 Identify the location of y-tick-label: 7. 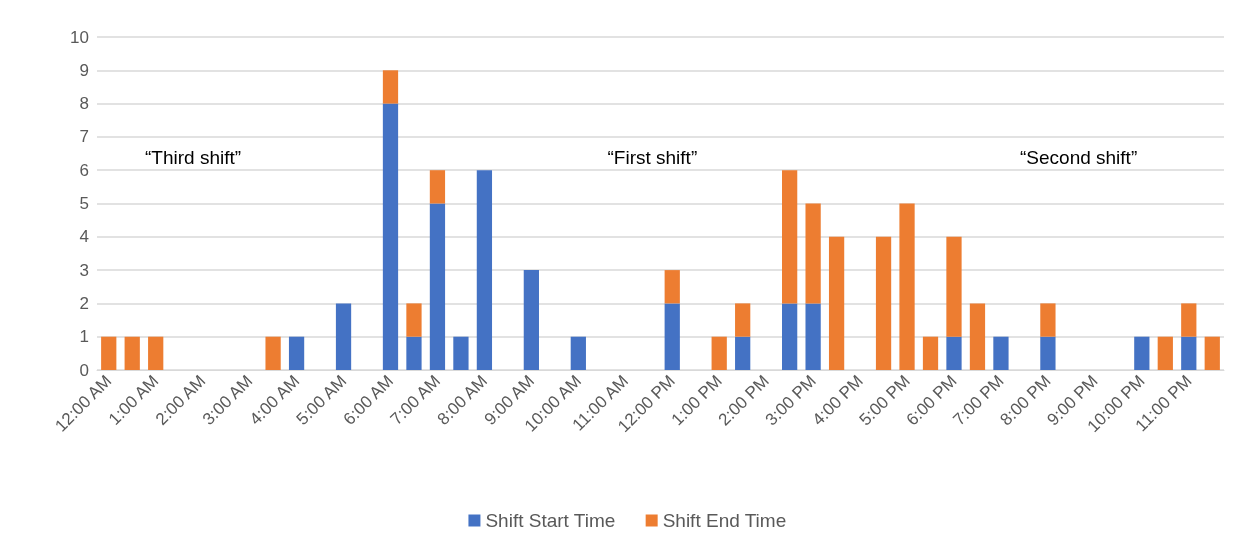
(84, 137).